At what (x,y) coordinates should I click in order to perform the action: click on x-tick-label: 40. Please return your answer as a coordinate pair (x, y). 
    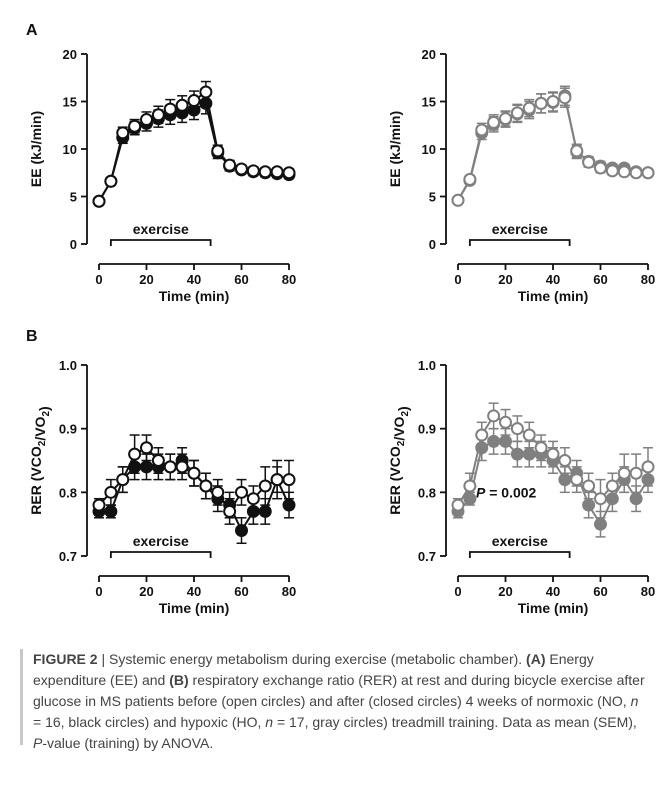
    Looking at the image, I should click on (553, 279).